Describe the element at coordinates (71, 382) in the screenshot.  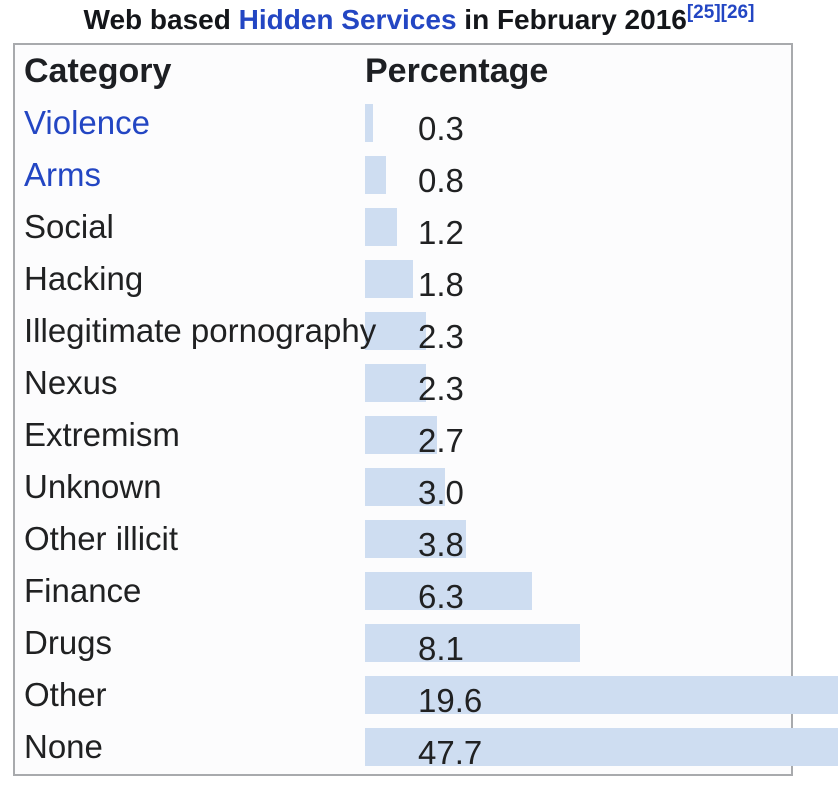
I see `category-label: Nexus` at that location.